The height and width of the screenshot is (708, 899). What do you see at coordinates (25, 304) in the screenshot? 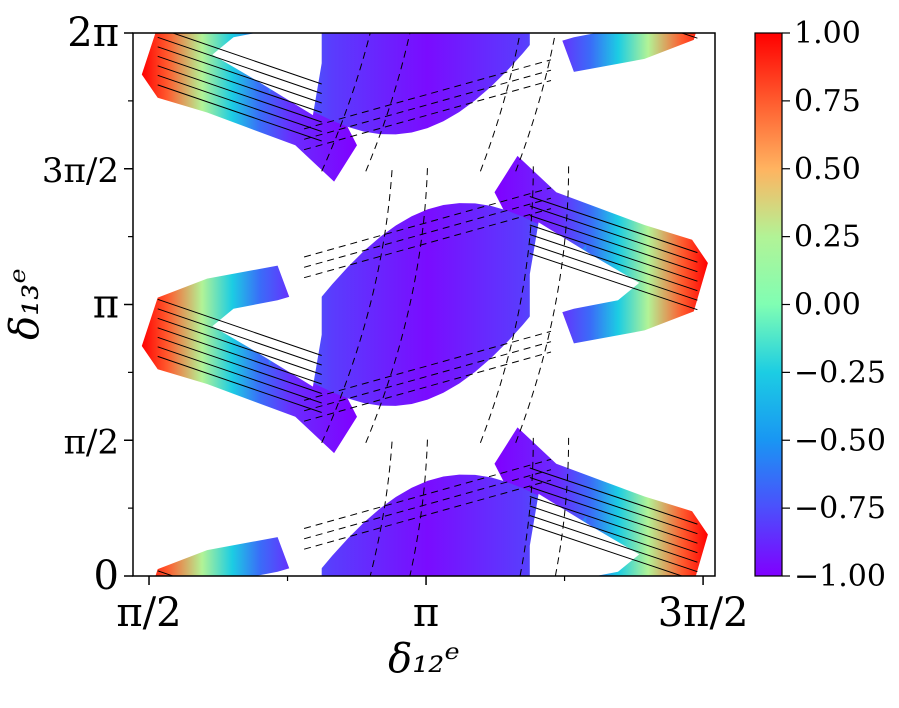
I see `y-axis-label: δ₁₃ᵉ` at bounding box center [25, 304].